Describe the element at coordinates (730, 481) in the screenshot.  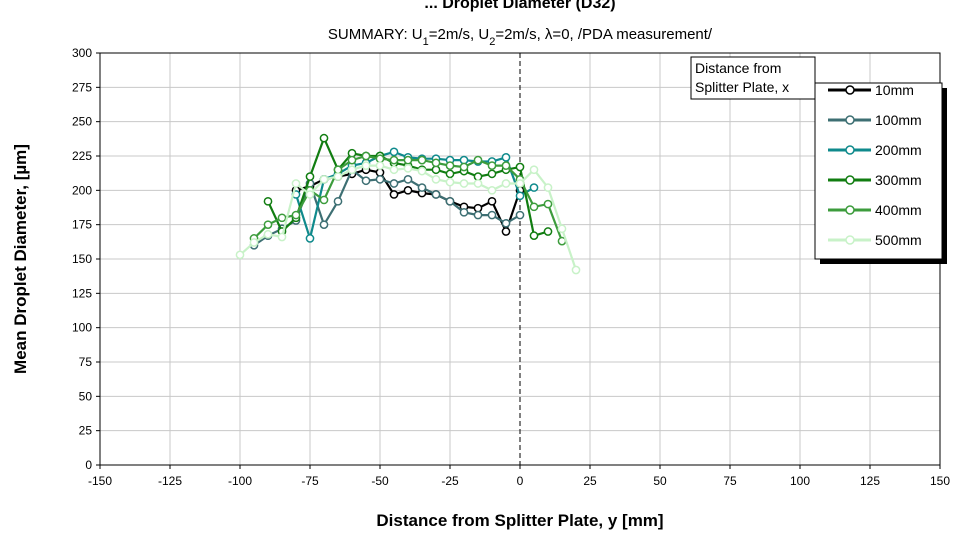
I see `x-tick-label: 75` at that location.